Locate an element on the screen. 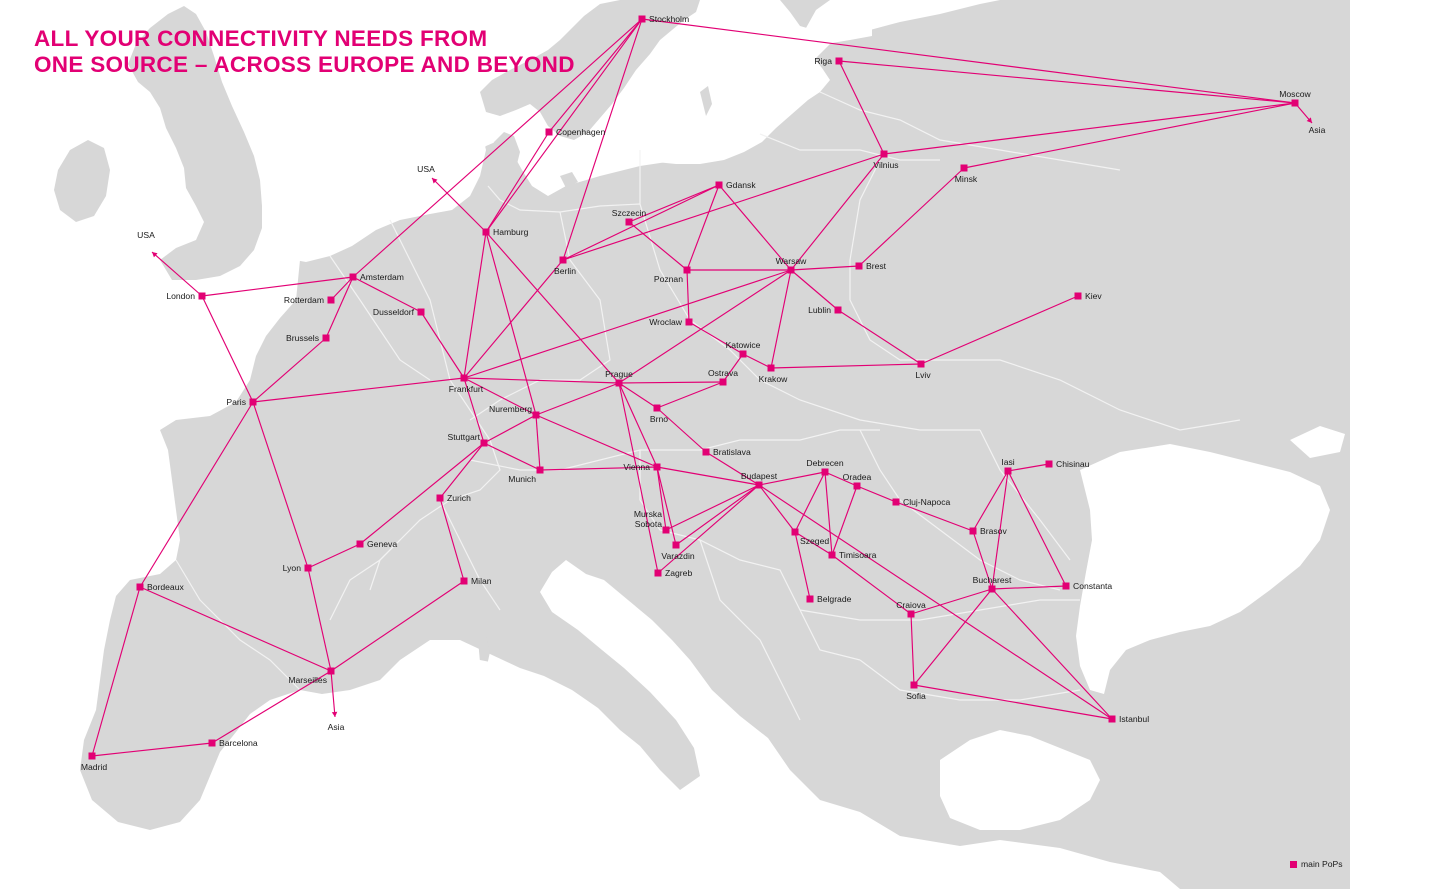 The width and height of the screenshot is (1440, 889). pop-marker-bucharest is located at coordinates (992, 589).